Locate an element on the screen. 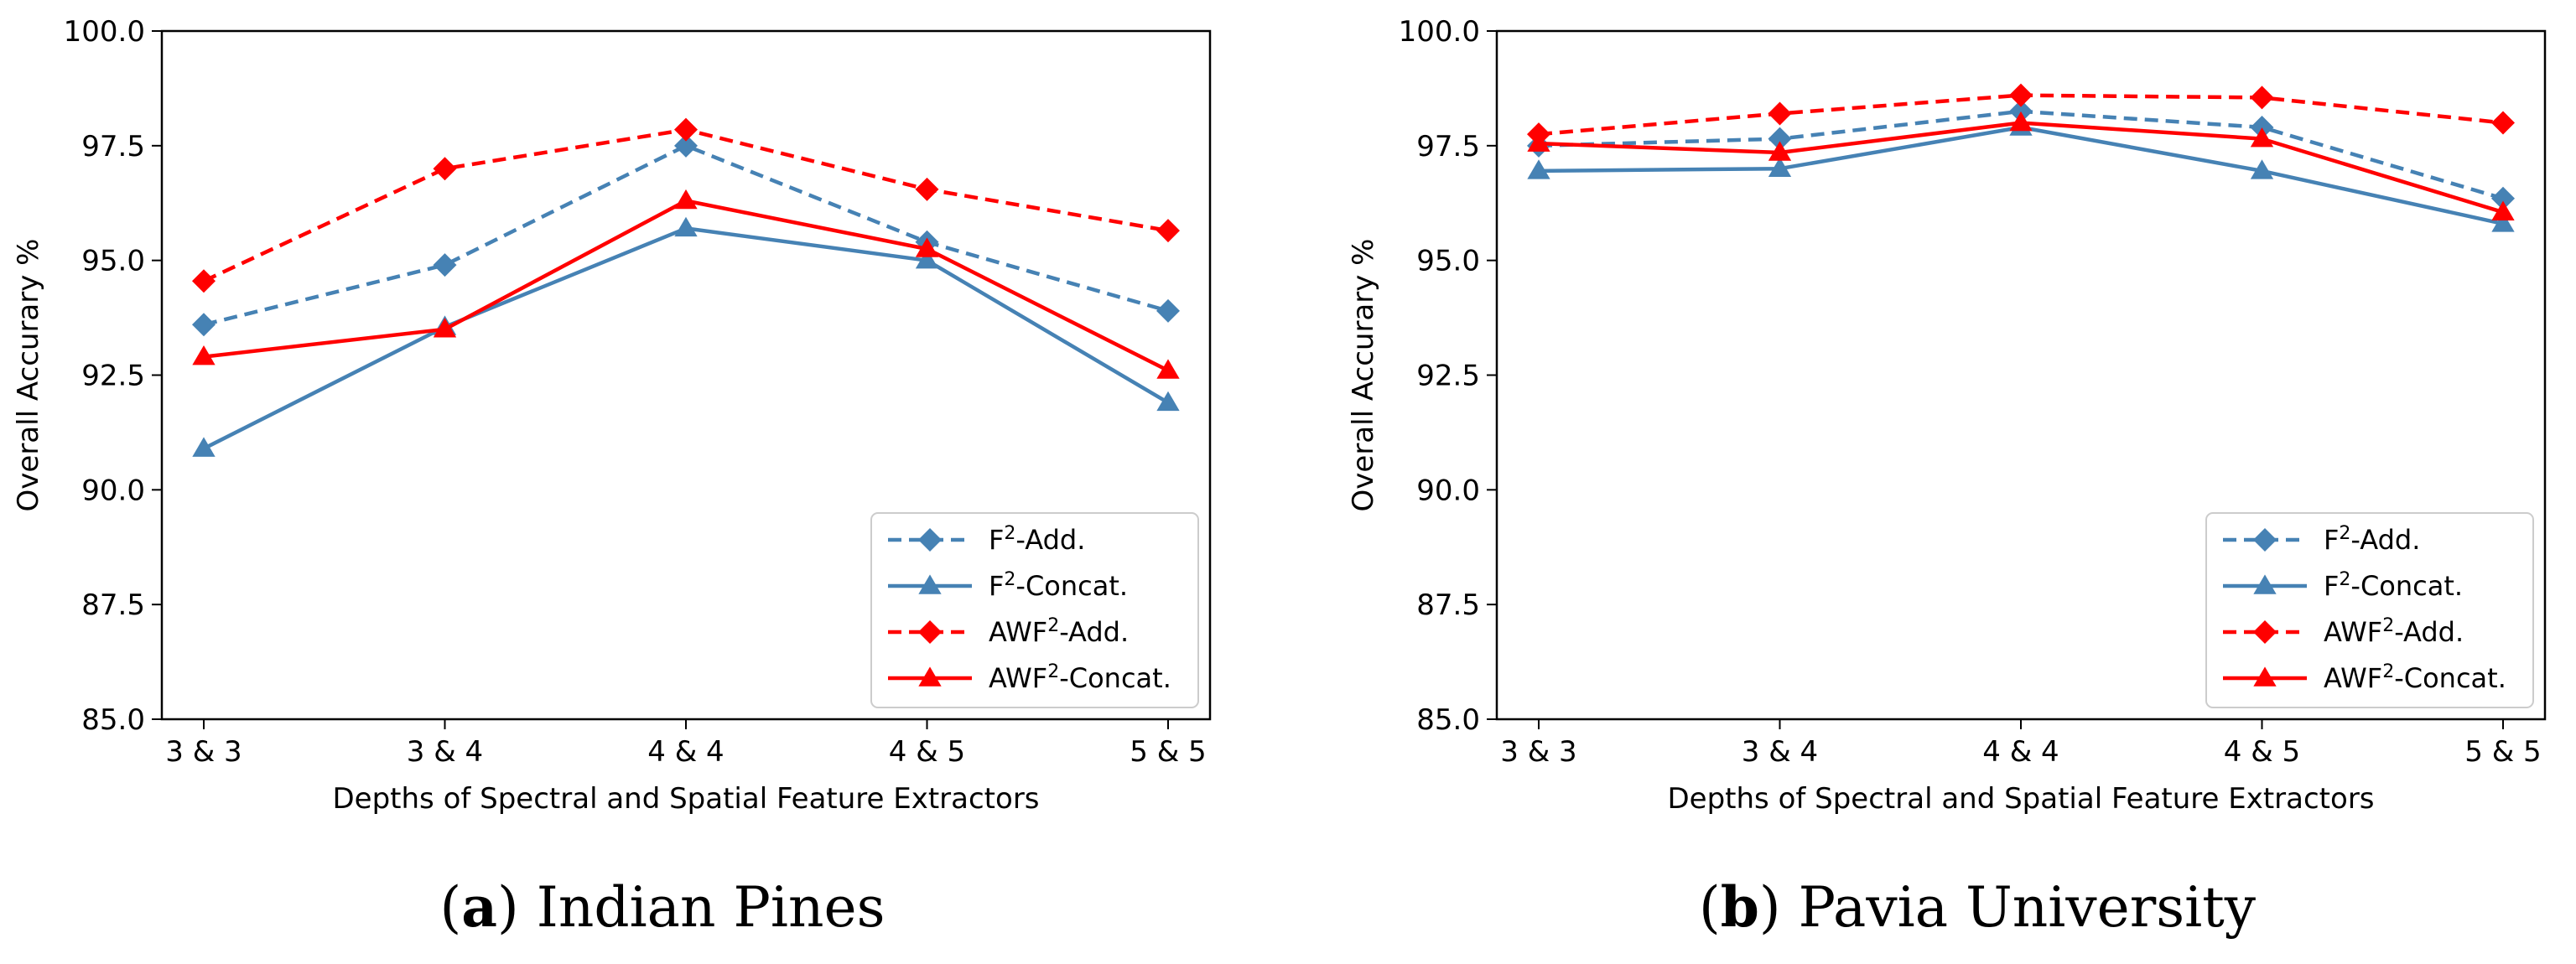  caption-letter: b is located at coordinates (1740, 907).